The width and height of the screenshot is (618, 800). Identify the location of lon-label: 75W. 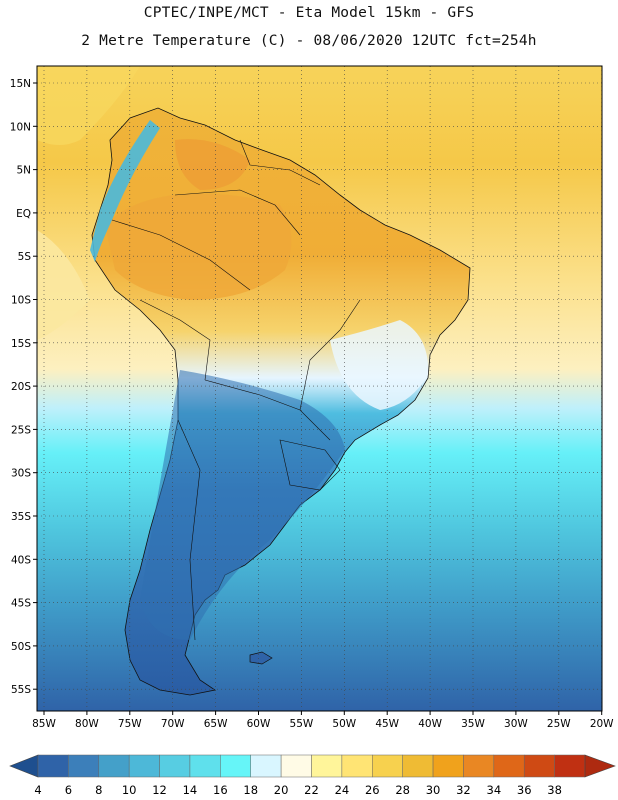
(130, 724).